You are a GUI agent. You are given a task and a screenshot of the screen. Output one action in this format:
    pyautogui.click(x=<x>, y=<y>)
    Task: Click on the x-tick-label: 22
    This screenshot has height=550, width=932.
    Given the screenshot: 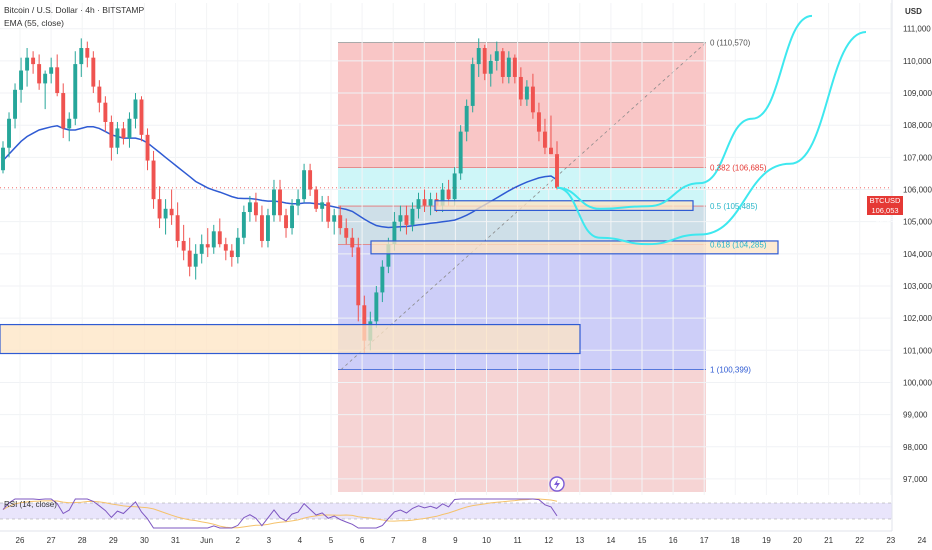 What is the action you would take?
    pyautogui.click(x=859, y=540)
    